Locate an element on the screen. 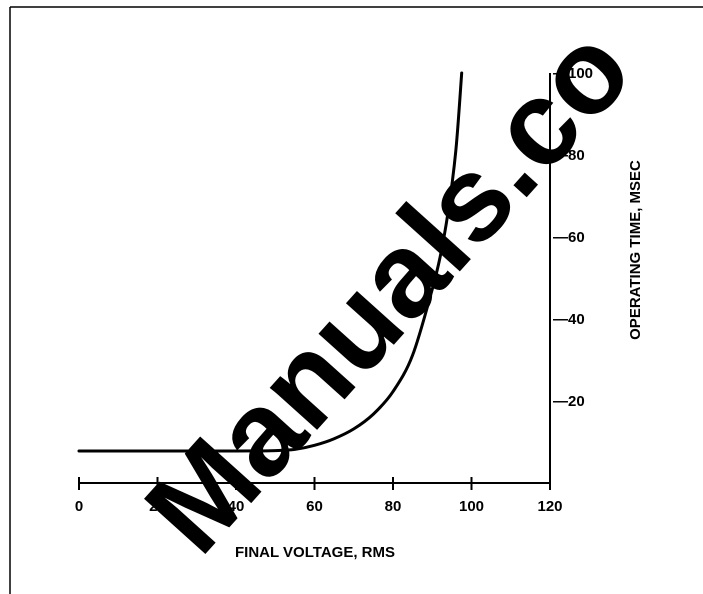 The width and height of the screenshot is (703, 594). x-tick-label: 40 is located at coordinates (236, 506).